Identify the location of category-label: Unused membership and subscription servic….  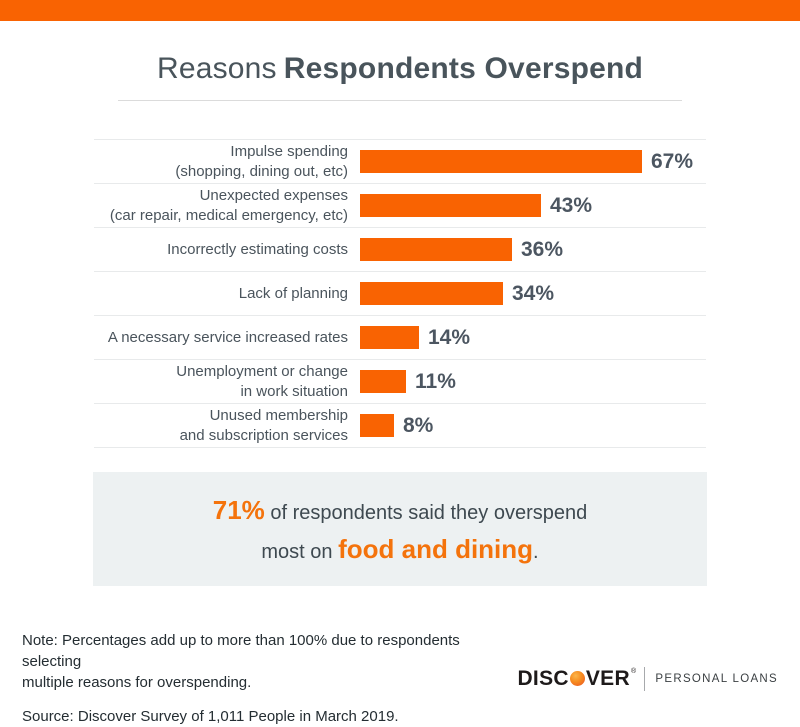
(263, 425).